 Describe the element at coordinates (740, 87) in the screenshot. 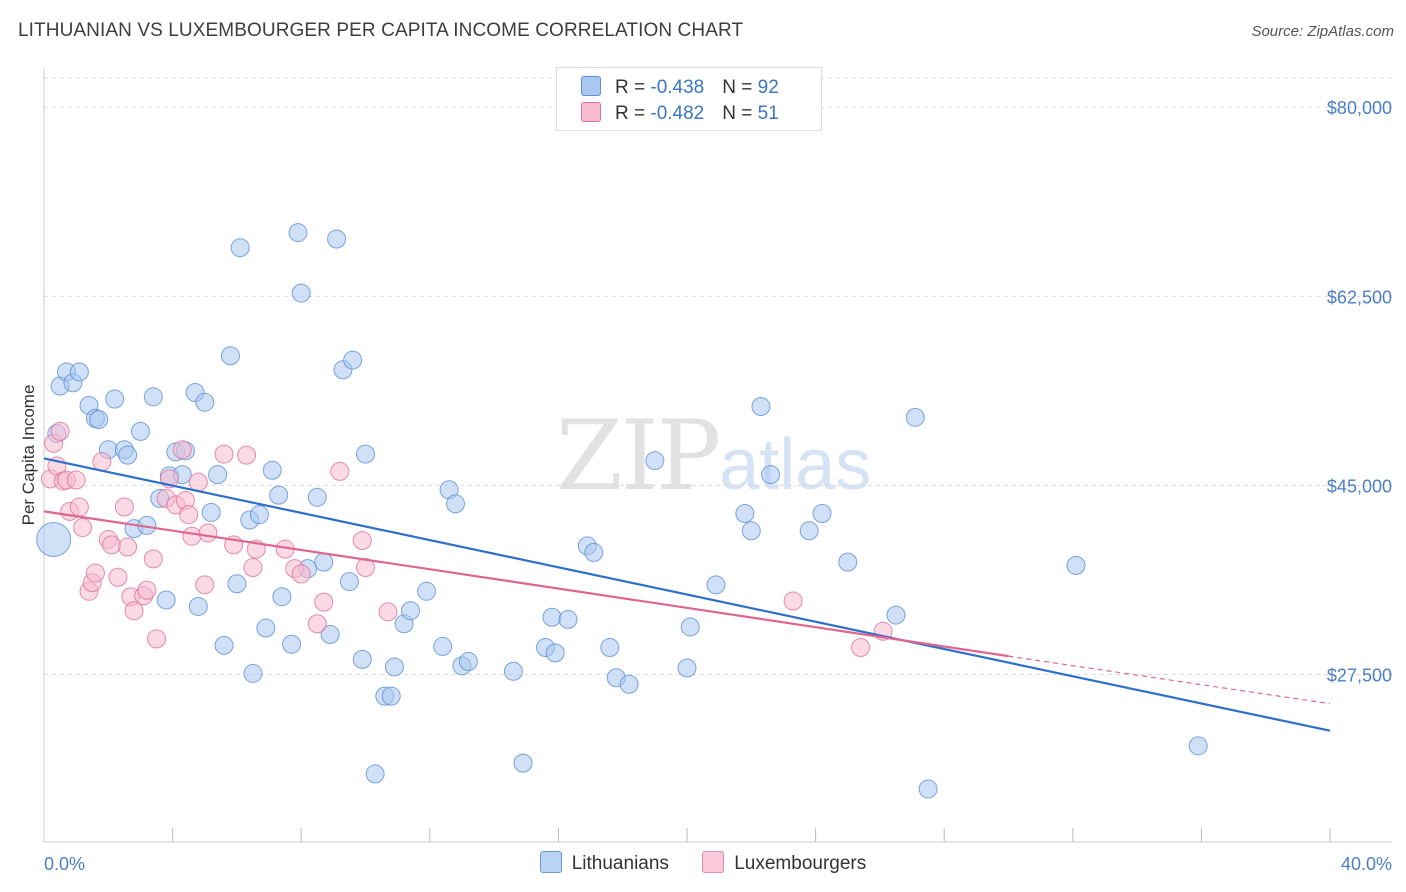

I see `legend-n-label: N =` at that location.